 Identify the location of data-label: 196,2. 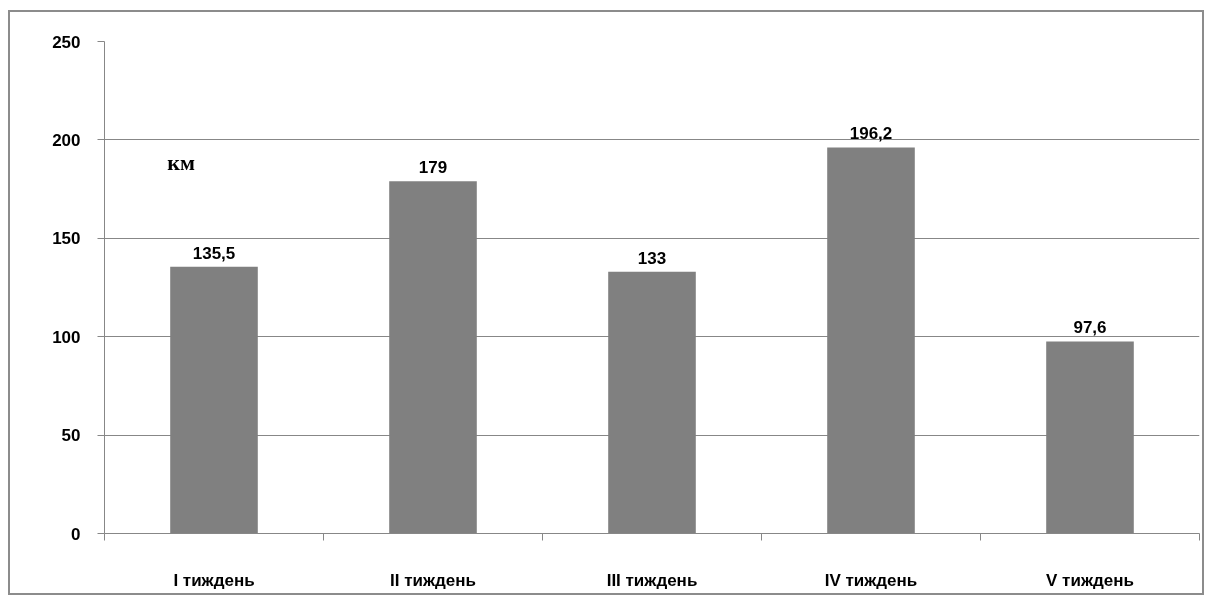
(871, 134).